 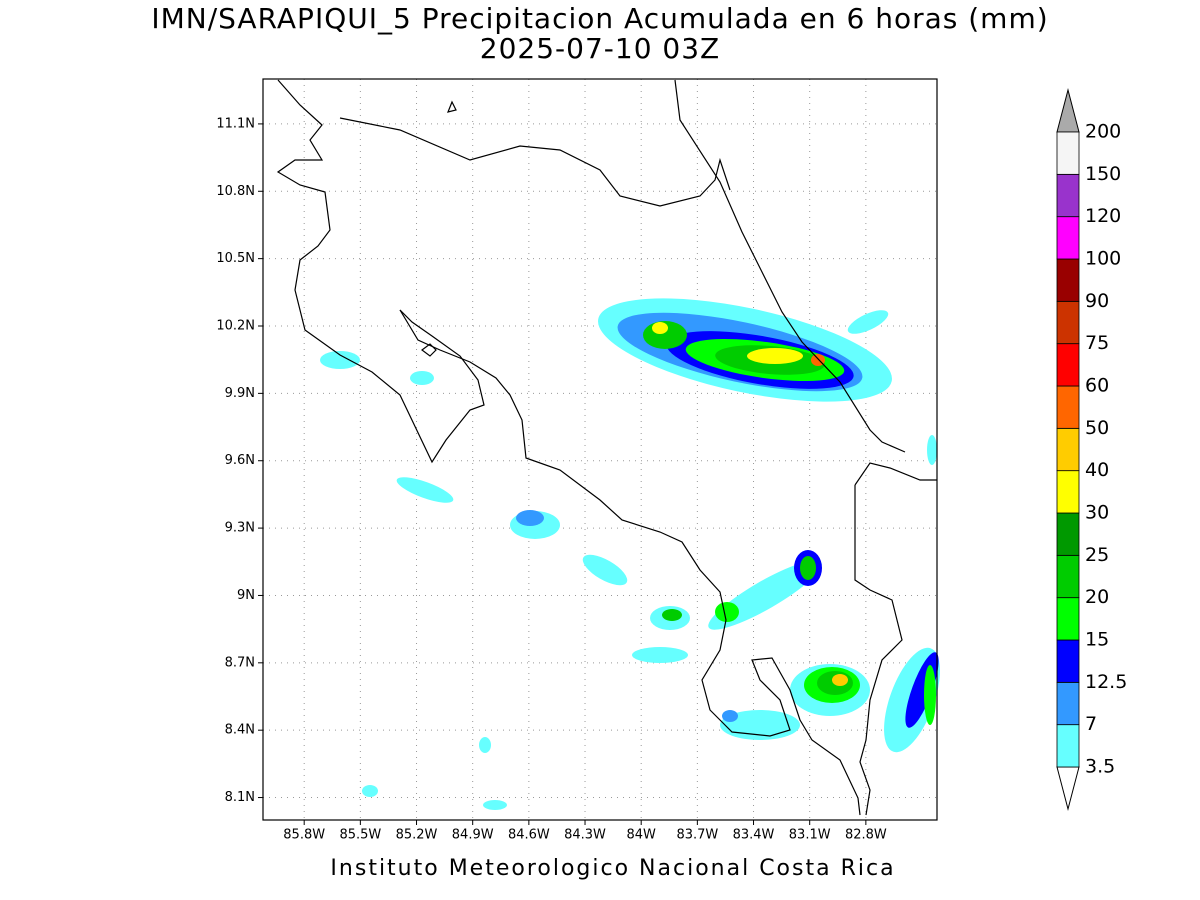 What do you see at coordinates (240, 730) in the screenshot?
I see `y-tick-label: 8.4N` at bounding box center [240, 730].